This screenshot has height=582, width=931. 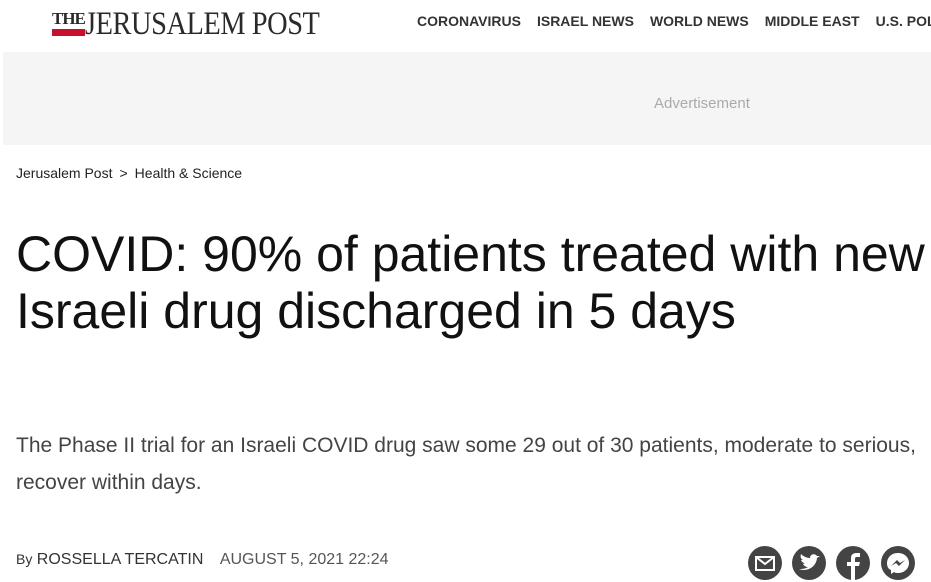 I want to click on breadcrumb-link: Health & Science, so click(x=188, y=173).